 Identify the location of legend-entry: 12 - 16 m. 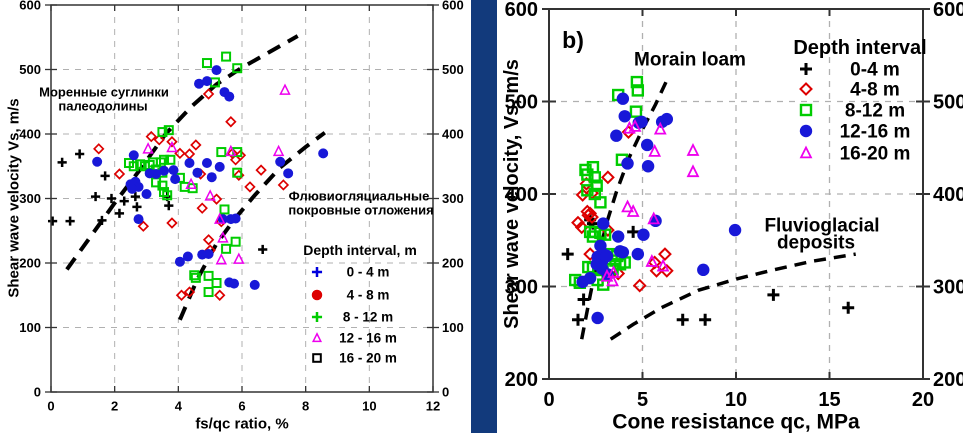
(354, 338).